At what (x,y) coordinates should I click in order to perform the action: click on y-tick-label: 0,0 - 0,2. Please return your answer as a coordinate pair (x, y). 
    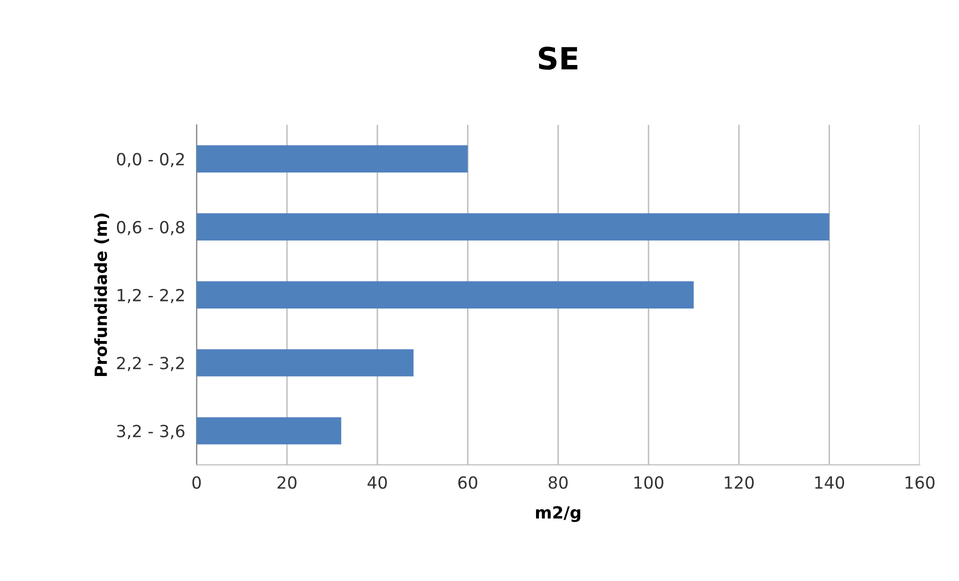
    Looking at the image, I should click on (150, 160).